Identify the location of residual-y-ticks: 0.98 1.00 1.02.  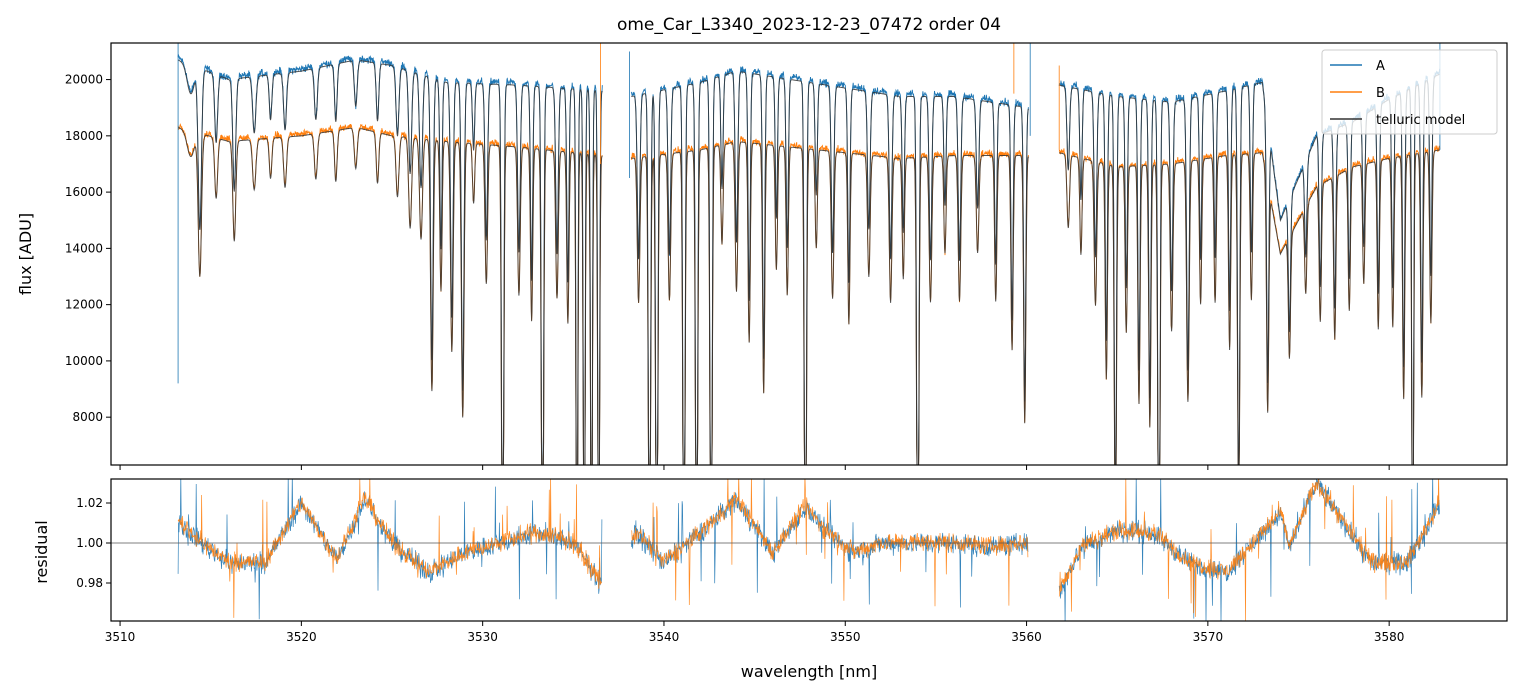
(93, 543).